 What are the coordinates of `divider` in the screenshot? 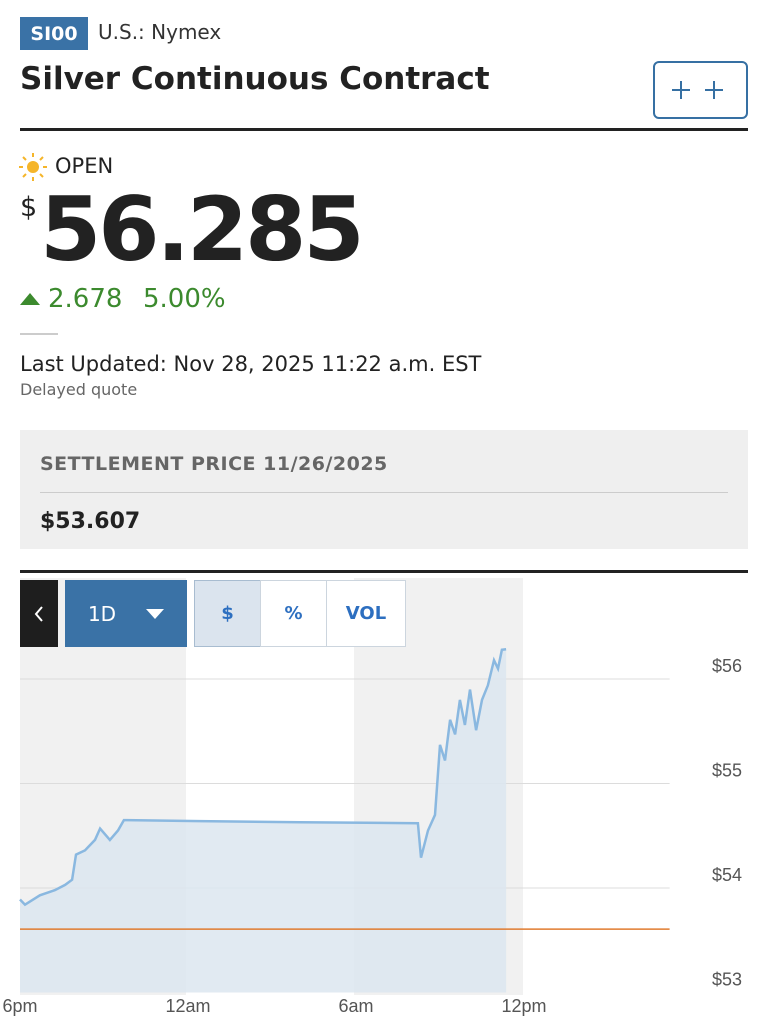 It's located at (39, 334).